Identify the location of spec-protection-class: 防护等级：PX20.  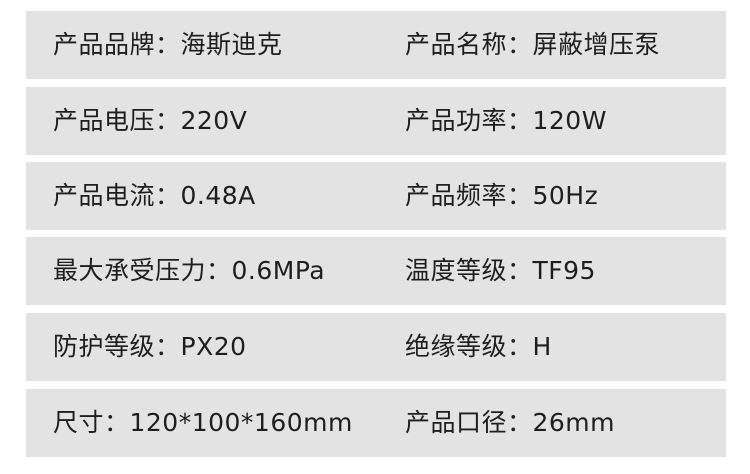
(150, 346).